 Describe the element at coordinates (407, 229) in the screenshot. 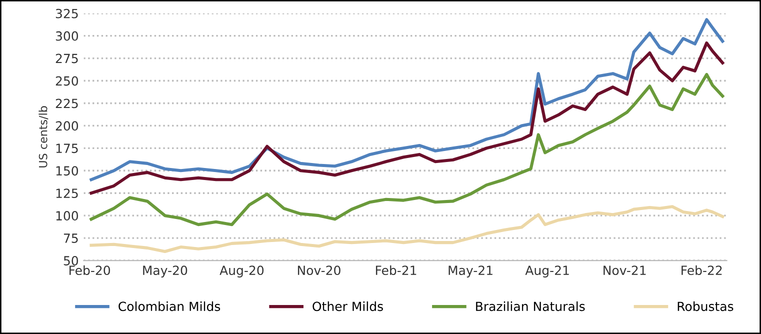

I see `line-series` at that location.